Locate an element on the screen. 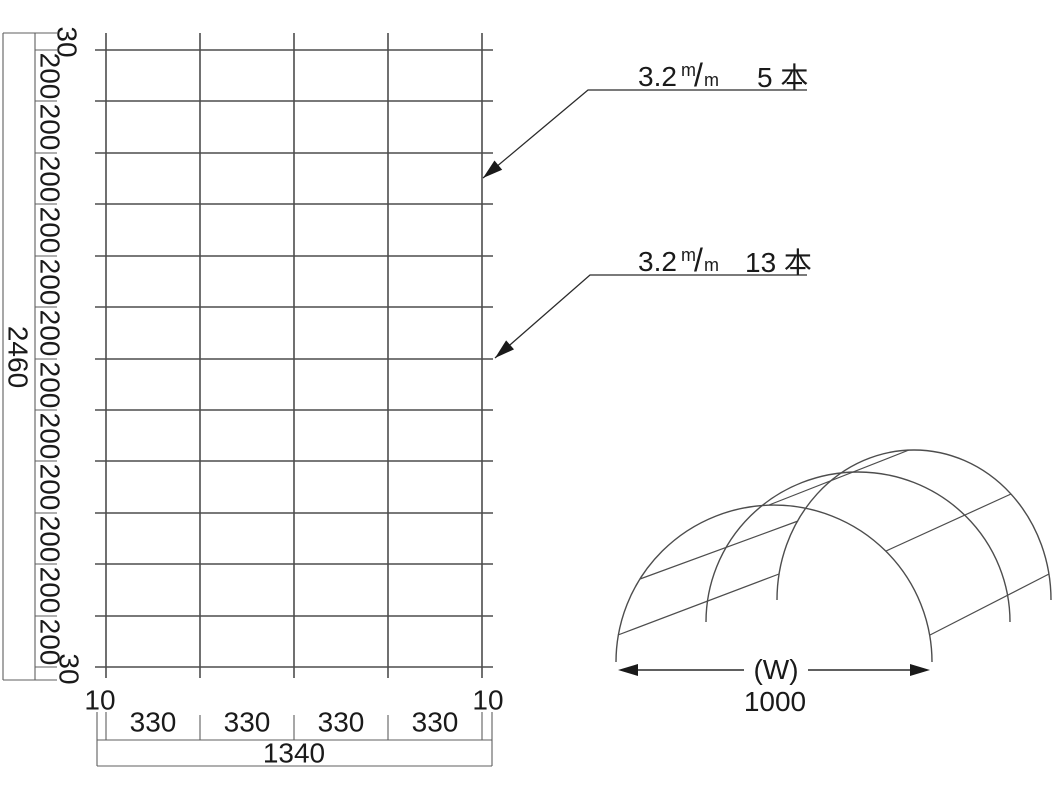 This screenshot has width=1053, height=800. tunnel-width-dimension: (W) 1000 is located at coordinates (774, 685).